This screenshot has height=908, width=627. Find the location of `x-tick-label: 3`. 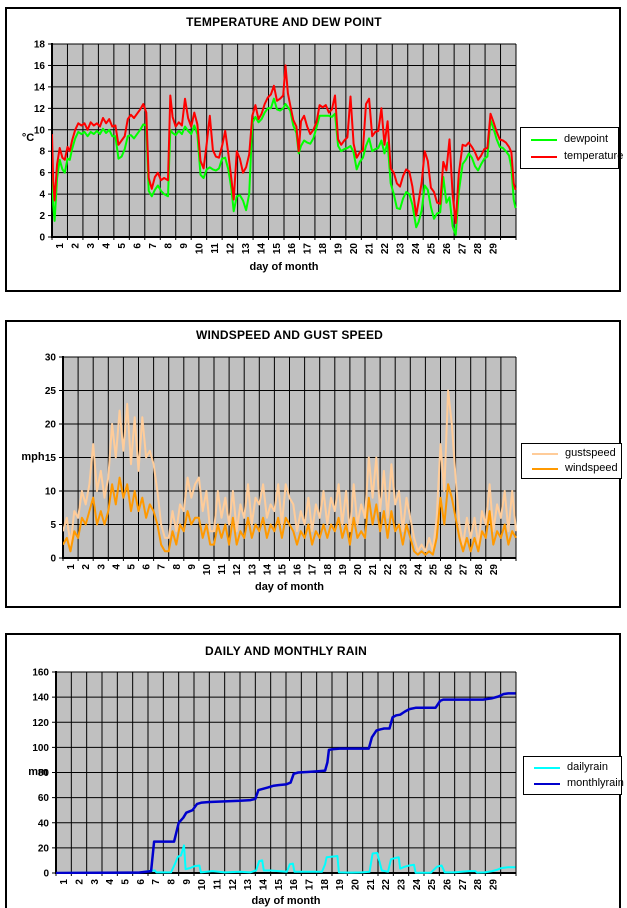

x-tick-label: 3 is located at coordinates (91, 246).